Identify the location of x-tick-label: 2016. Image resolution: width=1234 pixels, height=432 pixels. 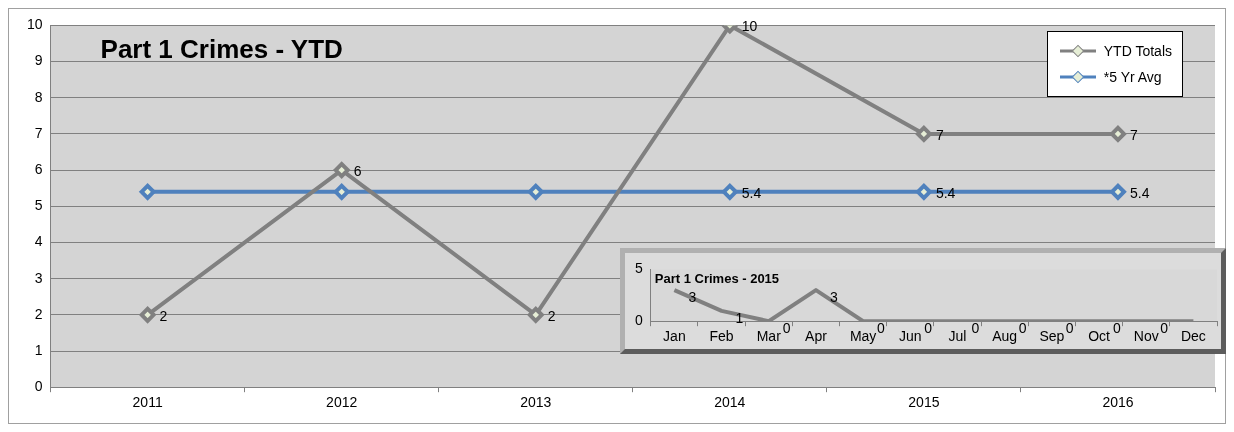
(1118, 402).